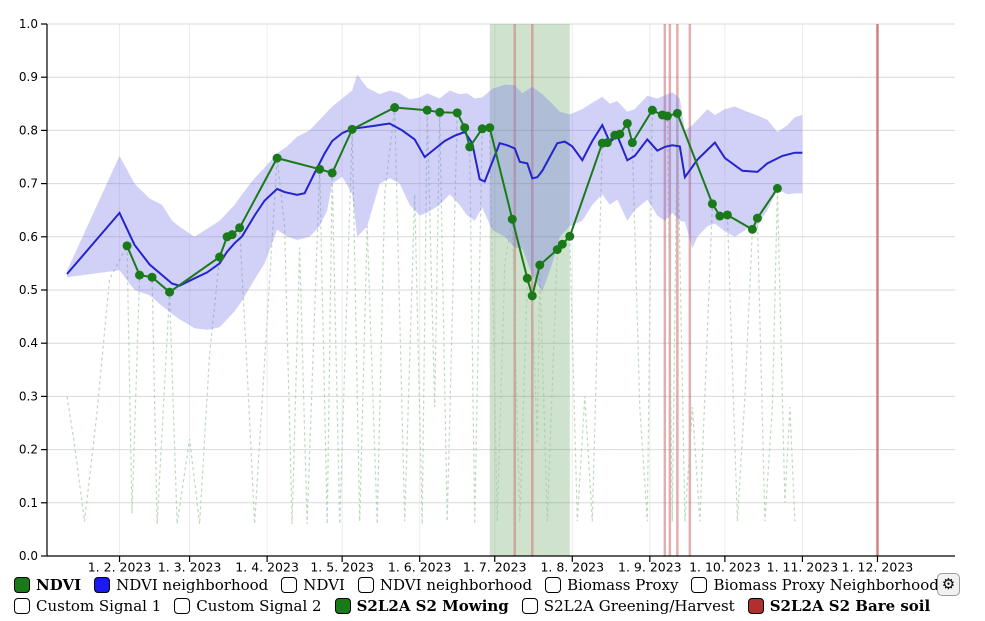 The width and height of the screenshot is (985, 621). I want to click on legend-item-s2l2a-s2-mowing: S2L2A S2 Mowing, so click(421, 605).